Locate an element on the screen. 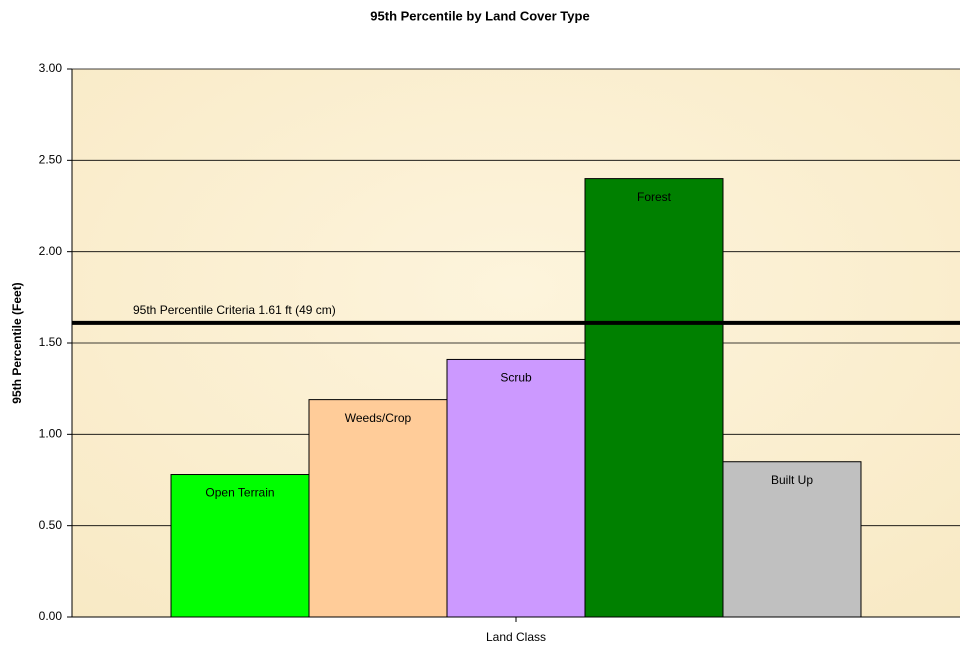 This screenshot has width=961, height=648. y-axis-title: 95th Percentile (Feet) is located at coordinates (17, 342).